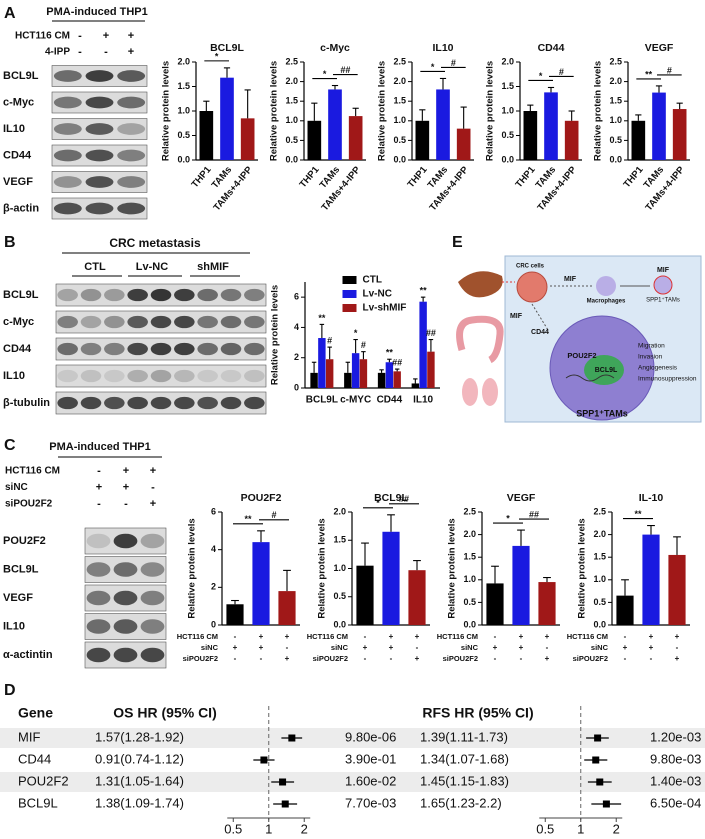  What do you see at coordinates (10, 13) in the screenshot?
I see `panel-letter: A` at bounding box center [10, 13].